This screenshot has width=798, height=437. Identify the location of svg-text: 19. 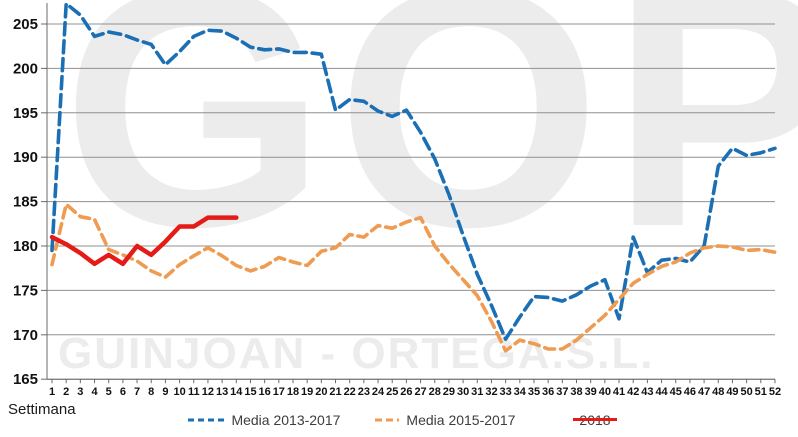
(307, 392).